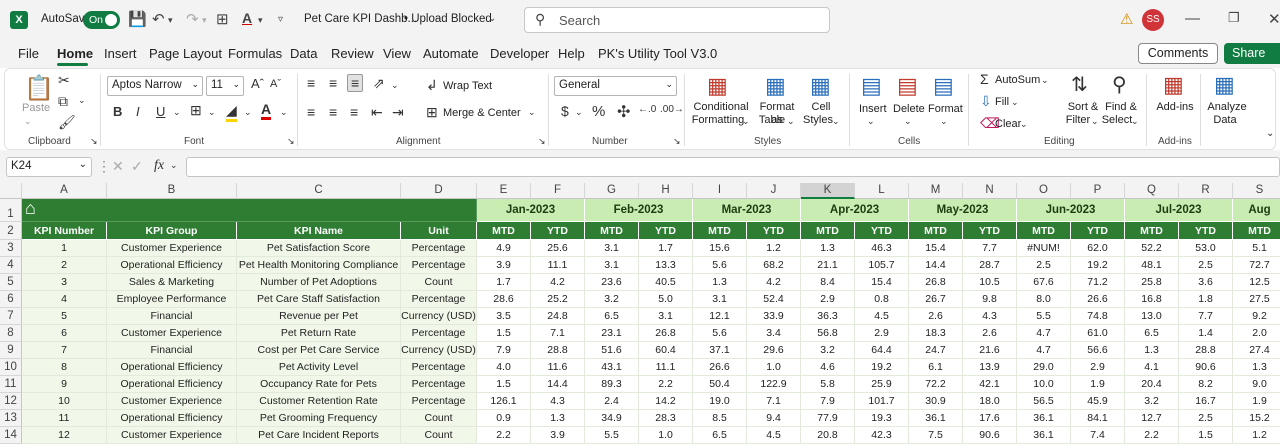  What do you see at coordinates (319, 282) in the screenshot?
I see `kpi-name-cell: Number of Pet Adoptions` at bounding box center [319, 282].